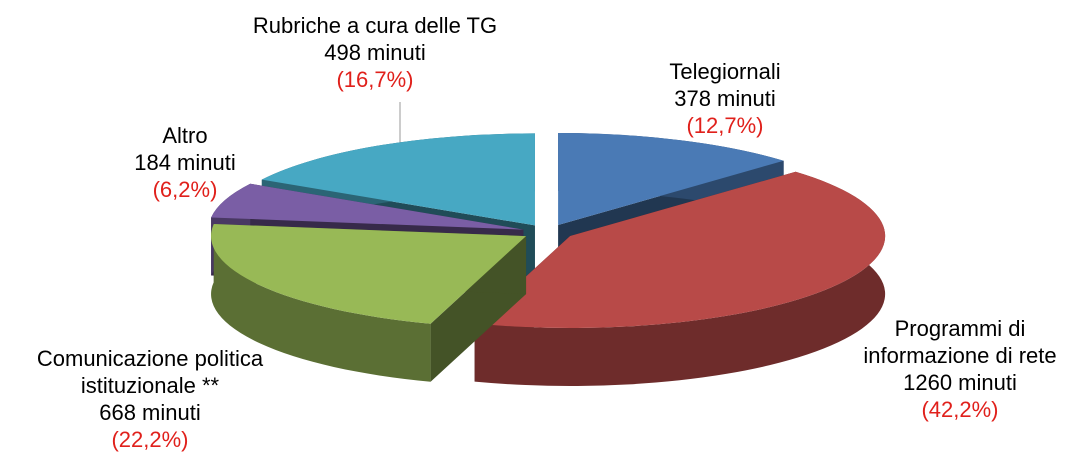 Image resolution: width=1092 pixels, height=463 pixels. I want to click on percent-label: (16,7%), so click(375, 79).